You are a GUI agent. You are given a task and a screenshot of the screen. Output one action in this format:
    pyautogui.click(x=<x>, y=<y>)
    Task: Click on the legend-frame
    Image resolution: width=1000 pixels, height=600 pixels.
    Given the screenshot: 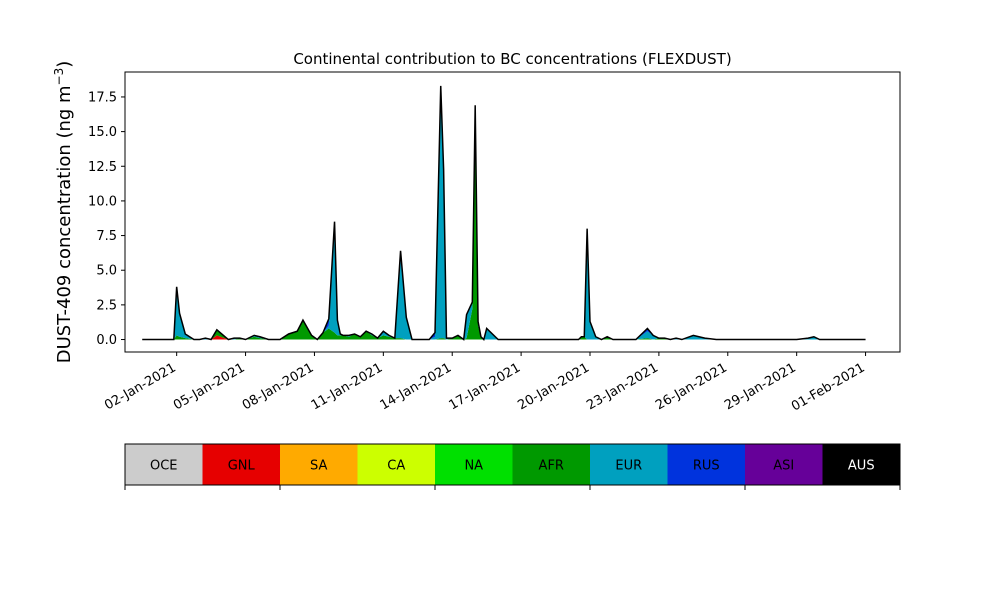 What is the action you would take?
    pyautogui.click(x=512, y=464)
    